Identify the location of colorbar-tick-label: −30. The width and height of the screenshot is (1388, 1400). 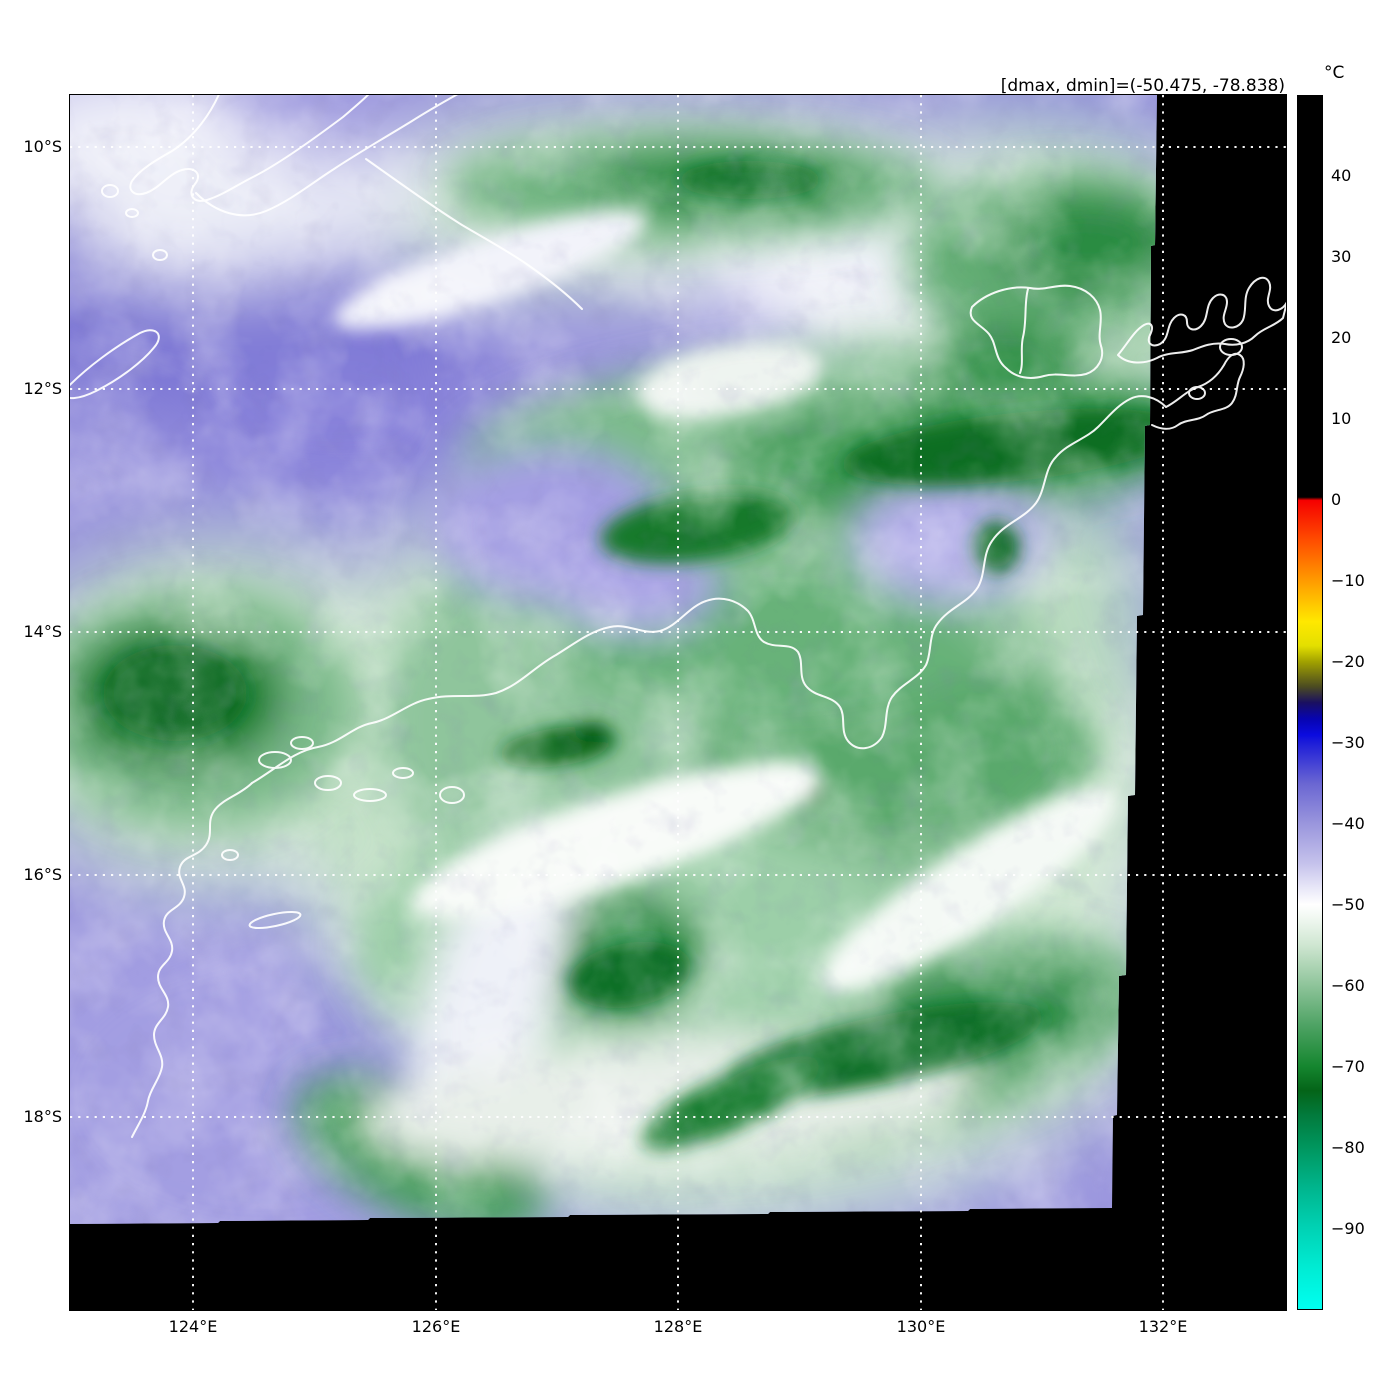
(1348, 742).